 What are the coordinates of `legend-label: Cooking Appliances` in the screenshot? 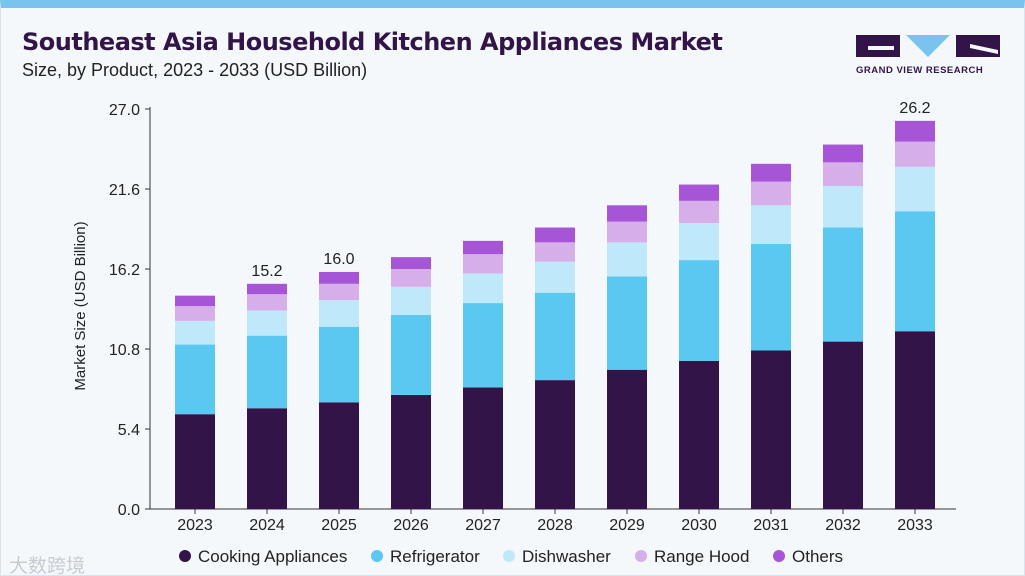 It's located at (272, 556).